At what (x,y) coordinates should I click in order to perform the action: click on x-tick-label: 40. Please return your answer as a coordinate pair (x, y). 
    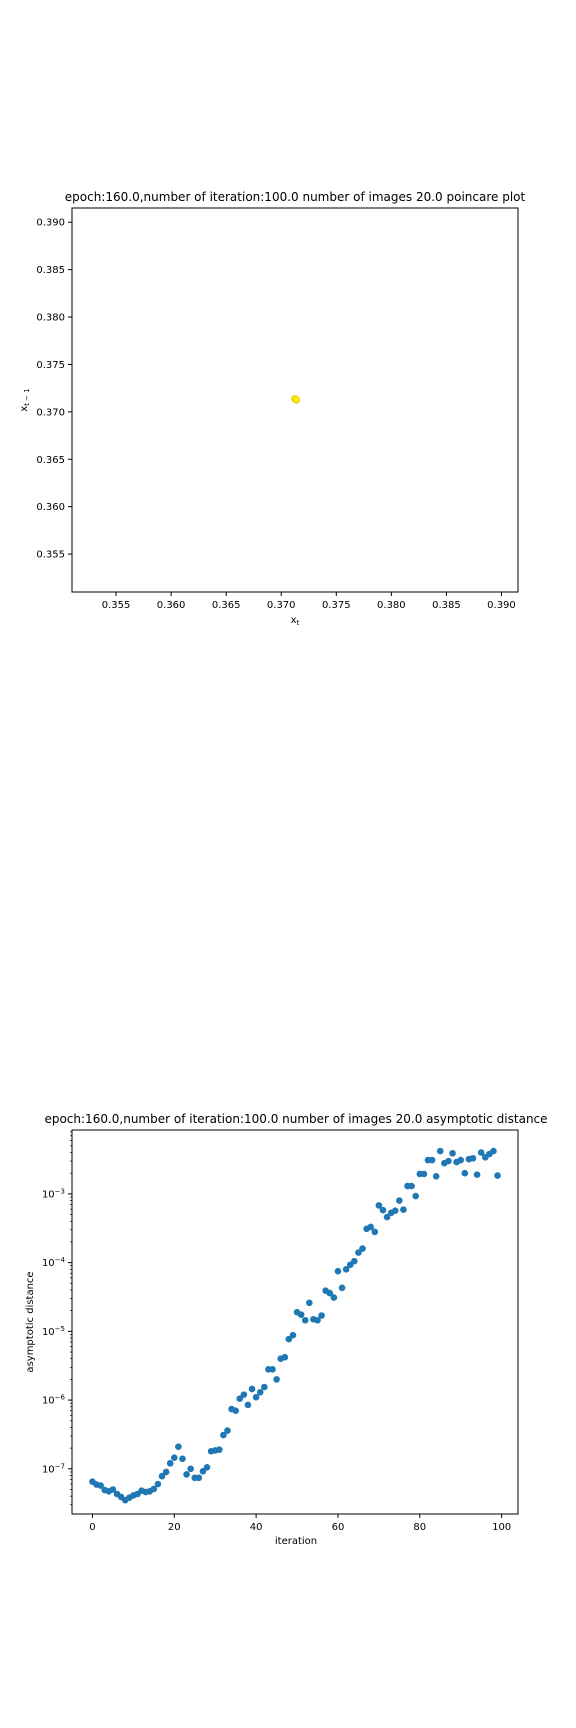
    Looking at the image, I should click on (256, 1527).